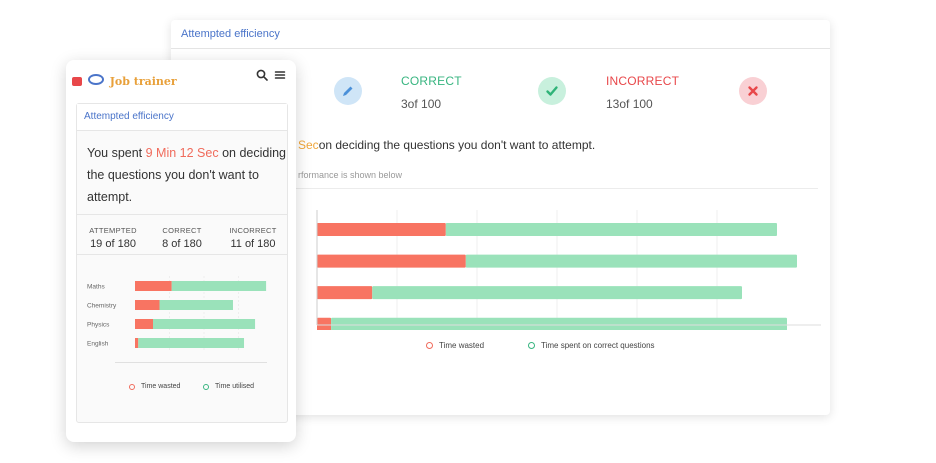  I want to click on stat-correct-value: 8 of 180, so click(182, 244).